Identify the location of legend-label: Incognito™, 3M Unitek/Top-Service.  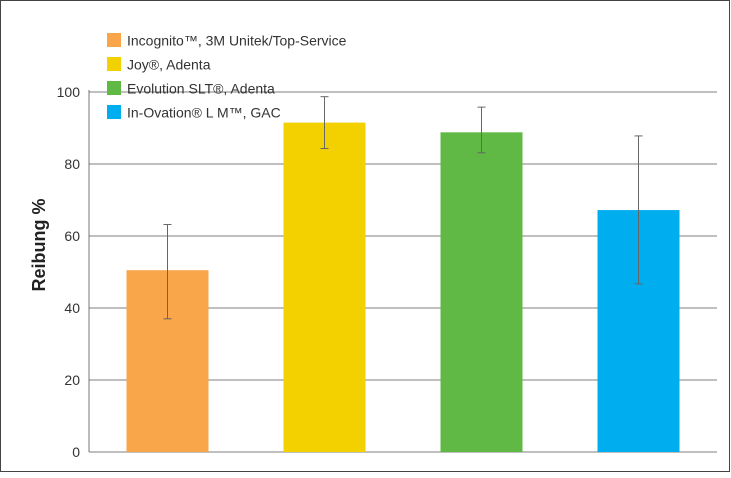
(237, 41).